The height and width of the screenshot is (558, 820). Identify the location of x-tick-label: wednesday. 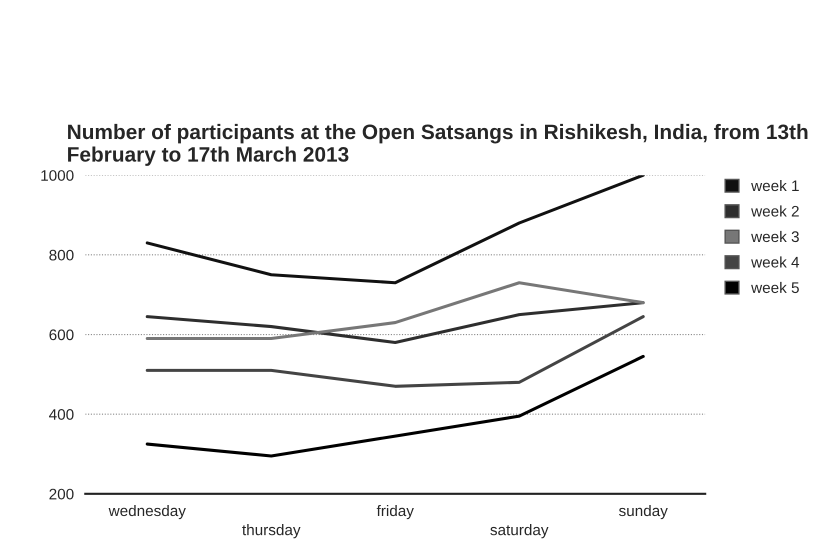
(147, 512).